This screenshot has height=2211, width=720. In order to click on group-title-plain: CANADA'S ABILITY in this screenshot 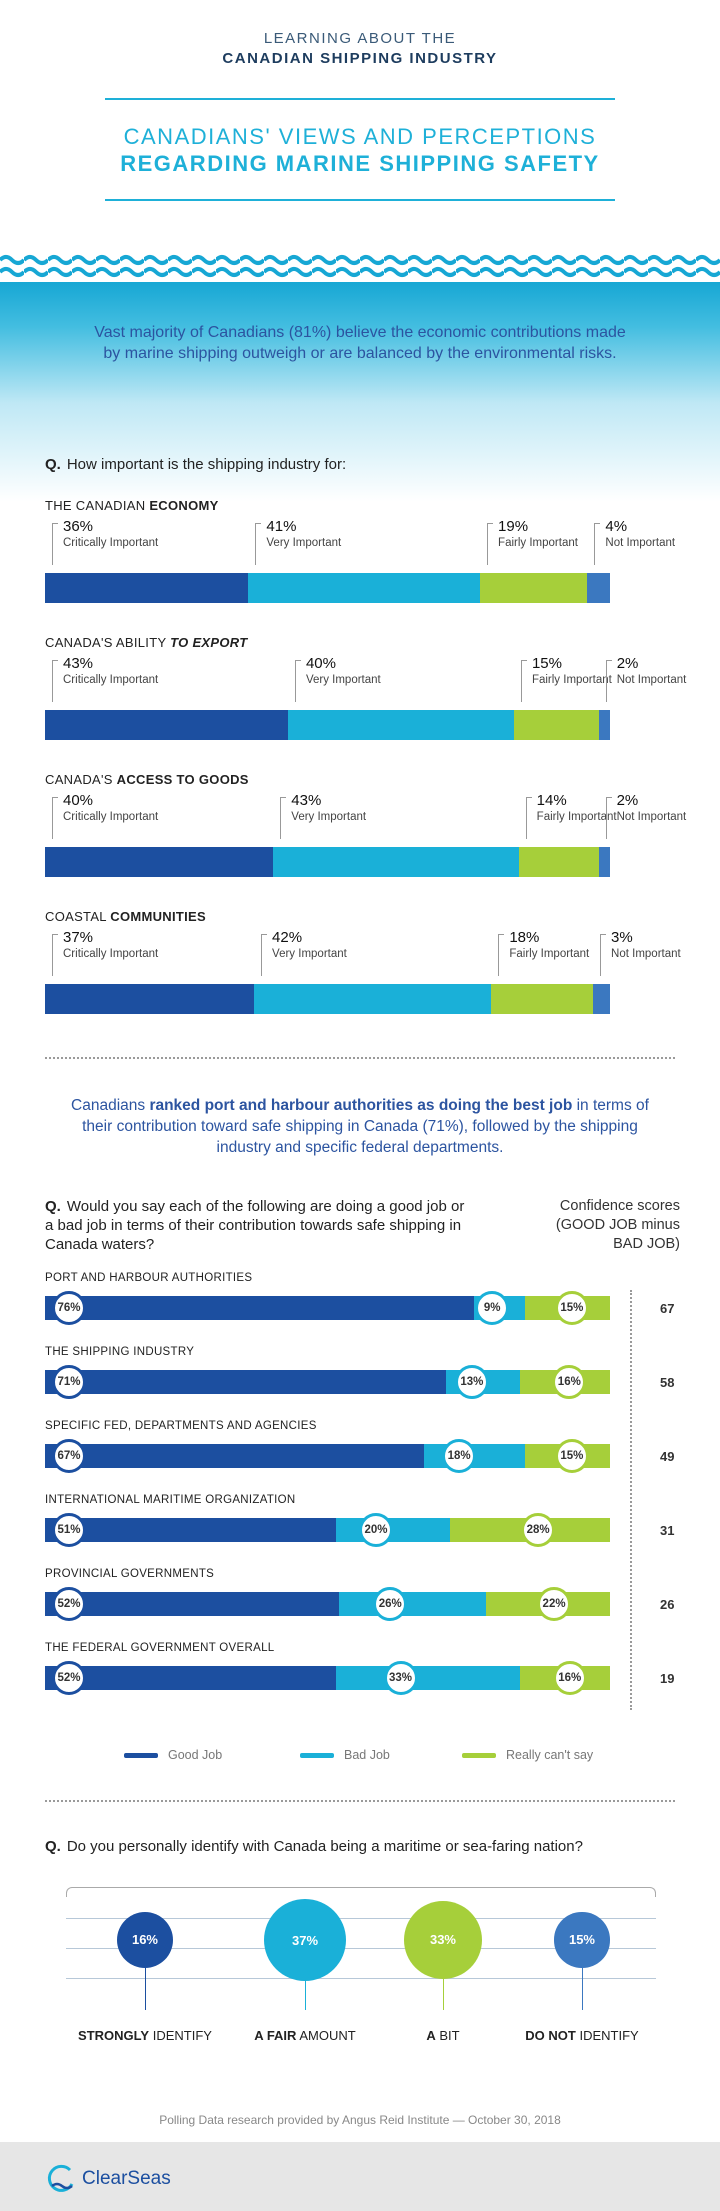, I will do `click(108, 642)`.